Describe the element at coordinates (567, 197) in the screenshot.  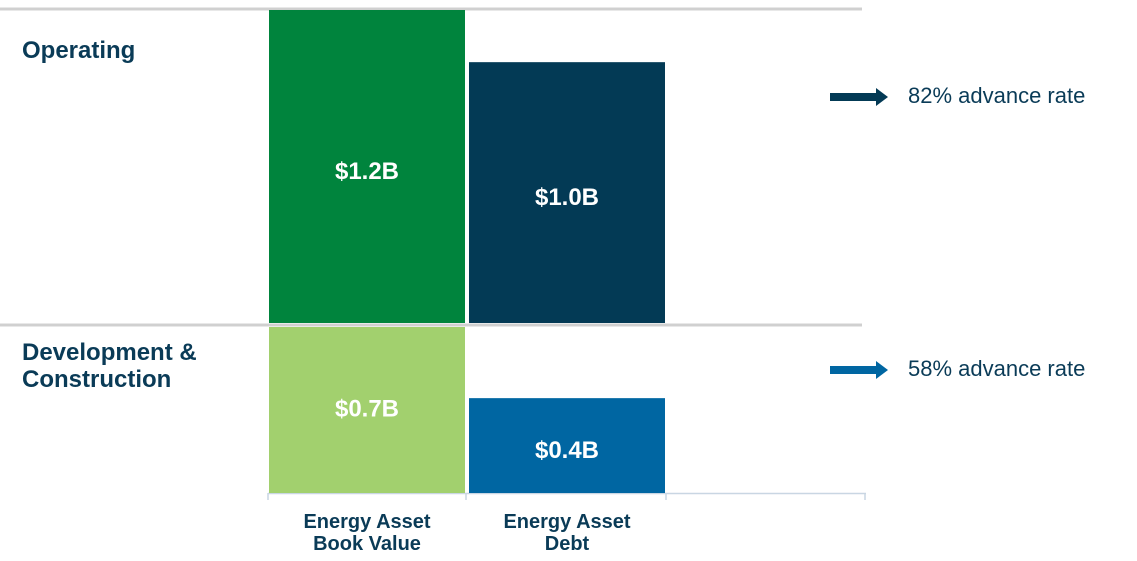
I see `value-label: $1.0B` at that location.